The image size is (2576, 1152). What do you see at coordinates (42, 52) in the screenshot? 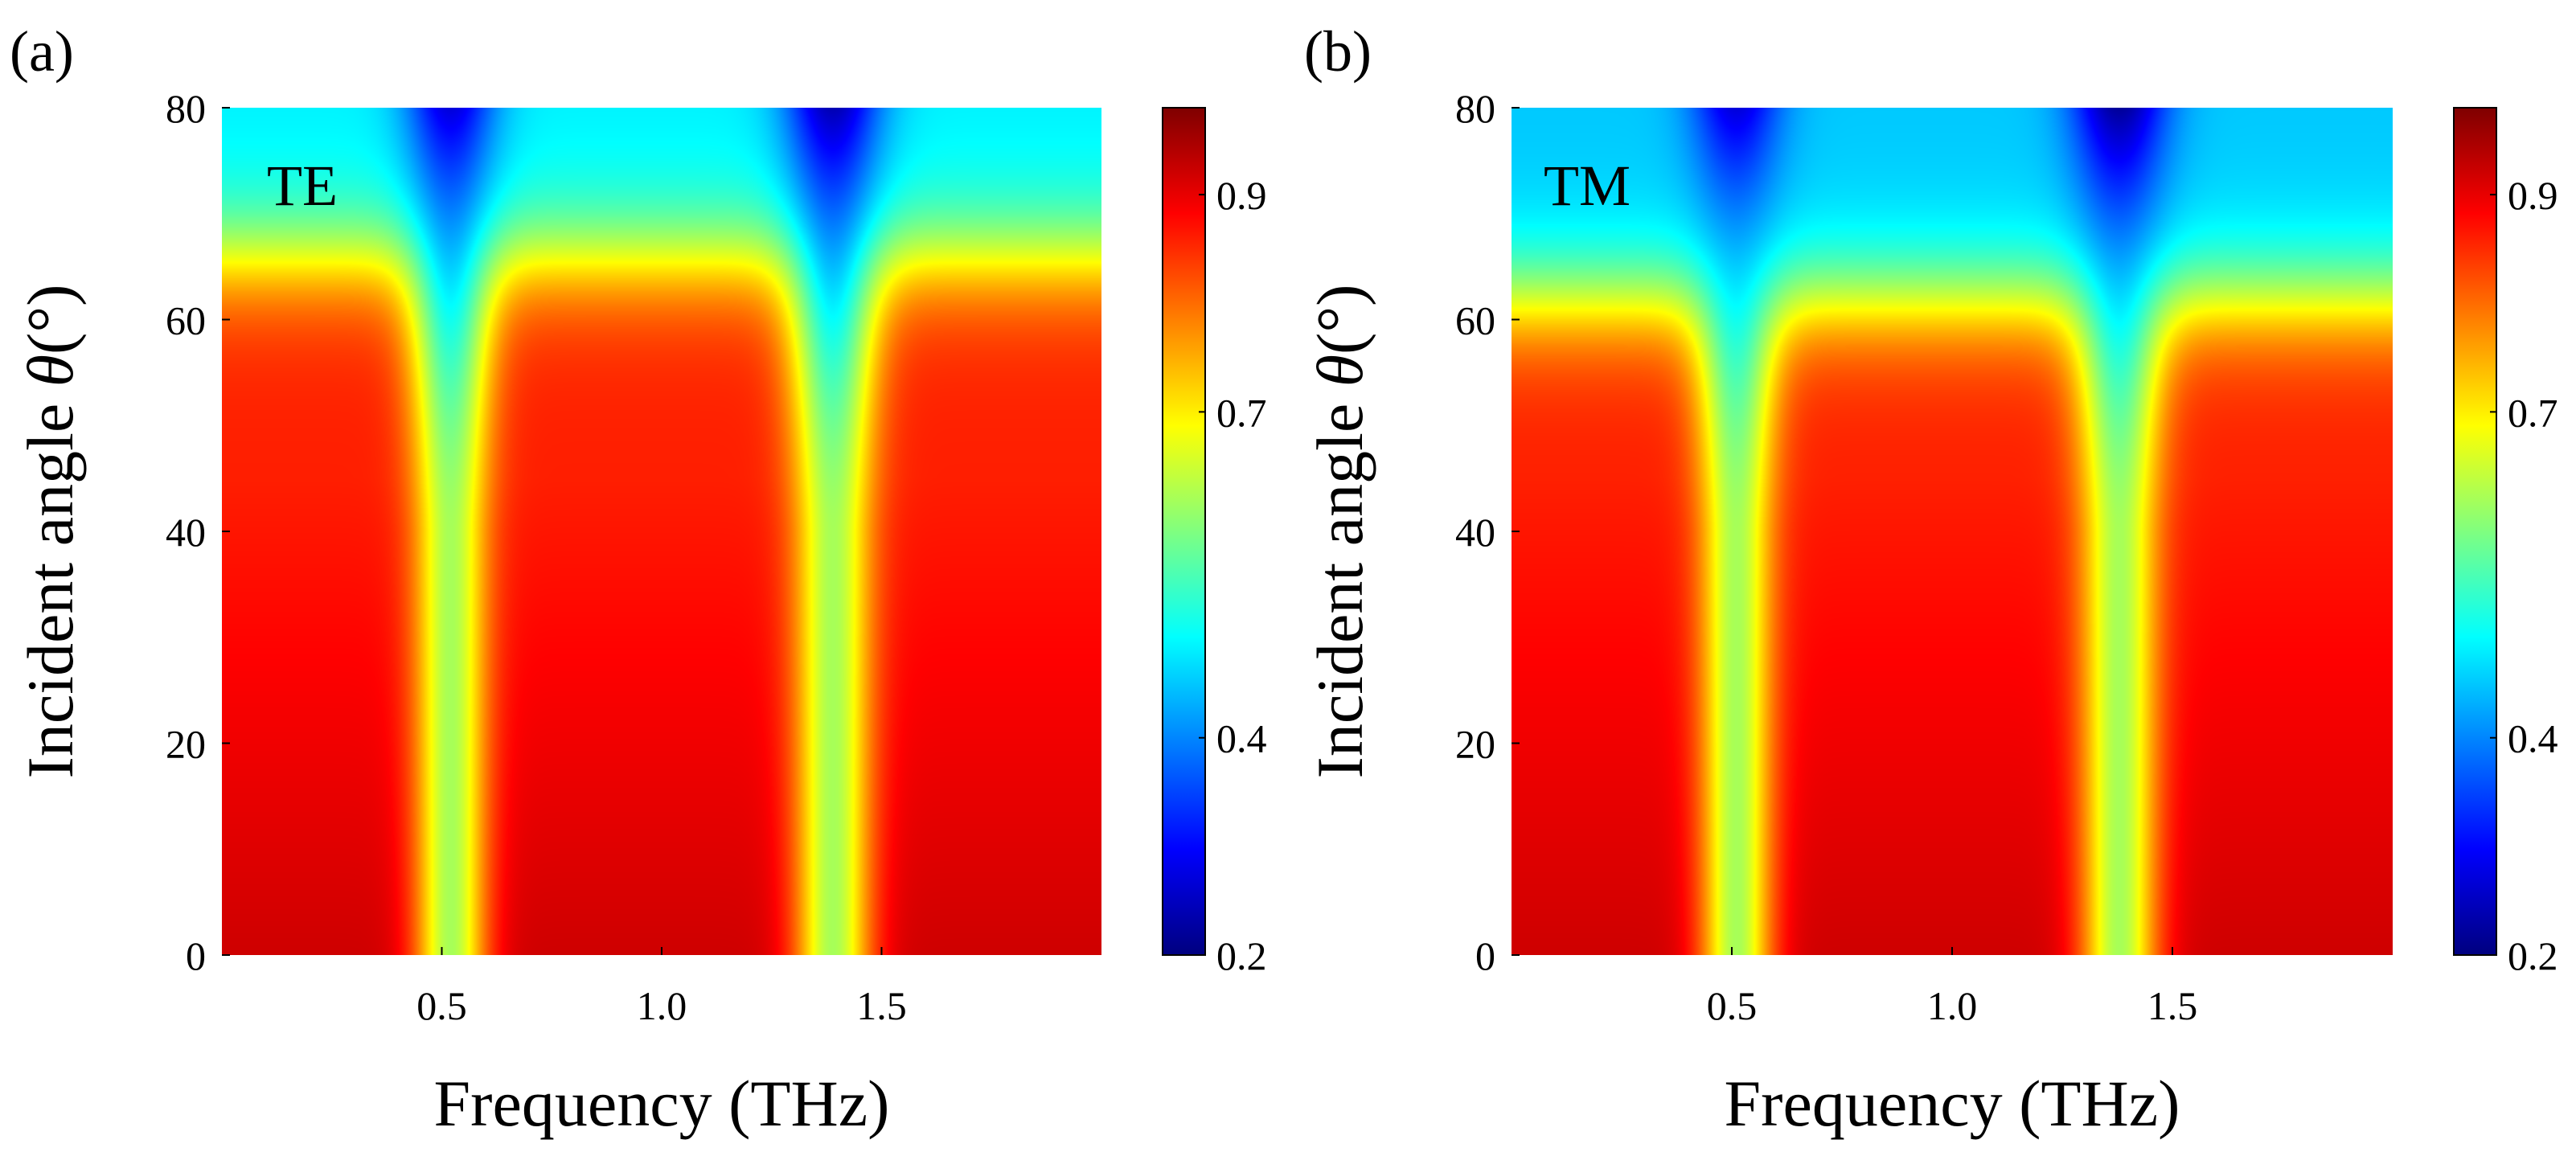
I see `panel-label: (a)` at bounding box center [42, 52].